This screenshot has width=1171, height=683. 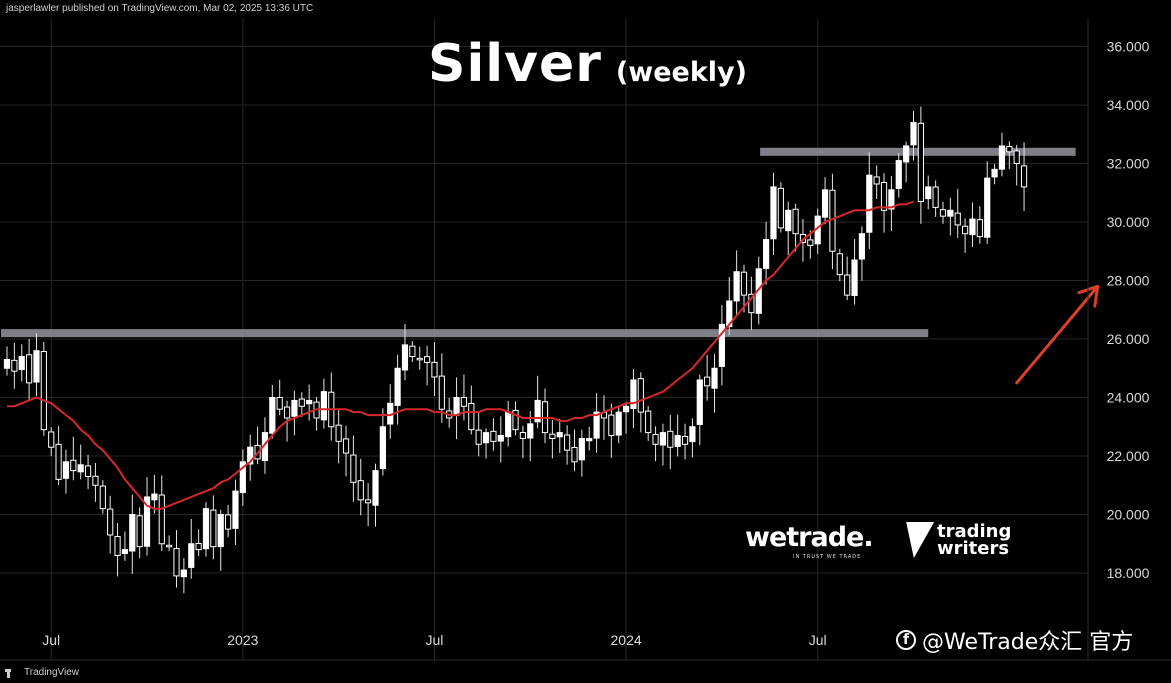 I want to click on tradingview-logo-icon, so click(x=12, y=673).